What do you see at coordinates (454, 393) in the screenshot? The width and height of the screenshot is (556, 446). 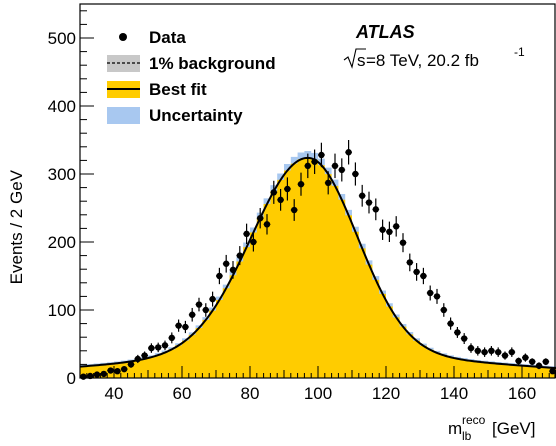 I see `x-tick-label: 140` at bounding box center [454, 393].